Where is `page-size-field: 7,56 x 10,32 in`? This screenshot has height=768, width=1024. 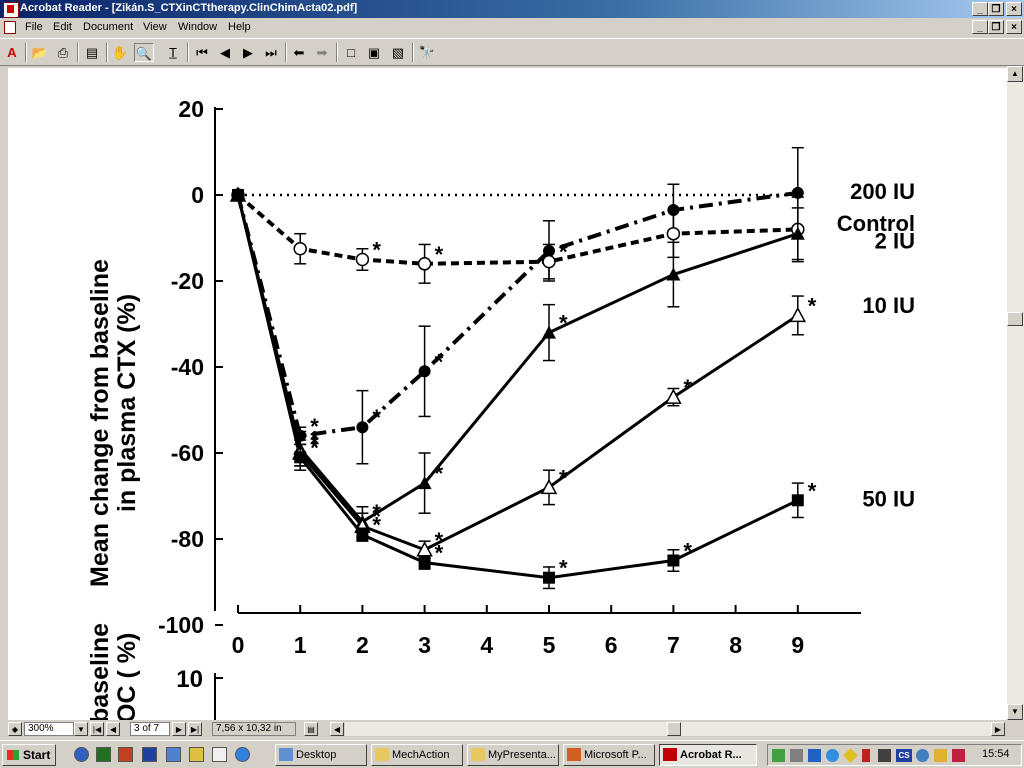
page-size-field: 7,56 x 10,32 in is located at coordinates (254, 729).